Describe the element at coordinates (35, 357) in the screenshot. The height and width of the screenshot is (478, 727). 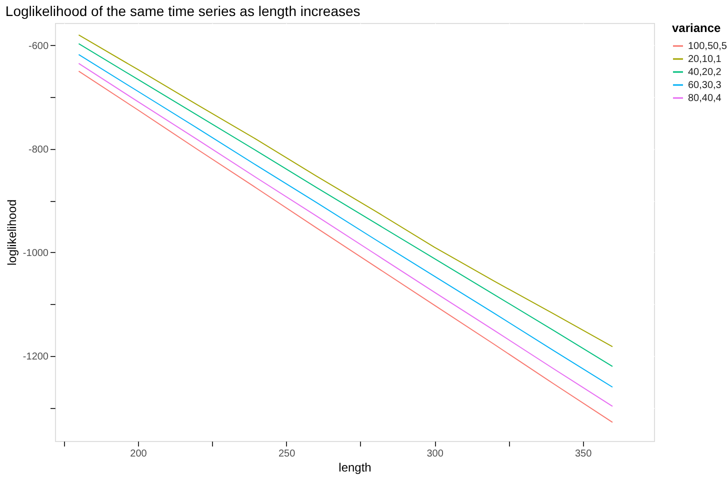
I see `y-tick-label: -1200` at that location.